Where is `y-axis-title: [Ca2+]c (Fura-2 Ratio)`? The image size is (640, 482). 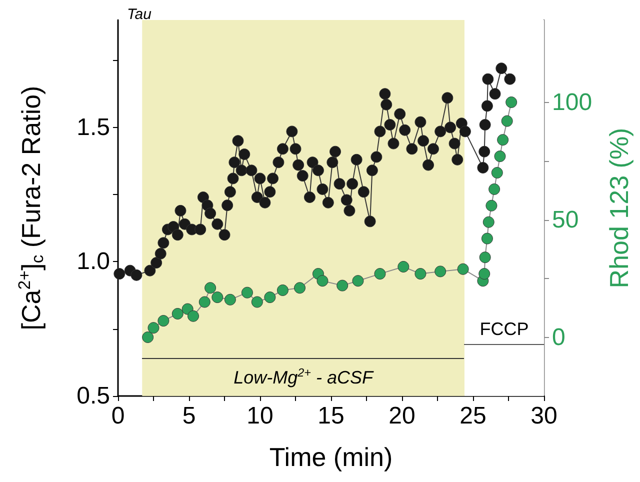 y-axis-title: [Ca2+]c (Fura-2 Ratio) is located at coordinates (31, 208).